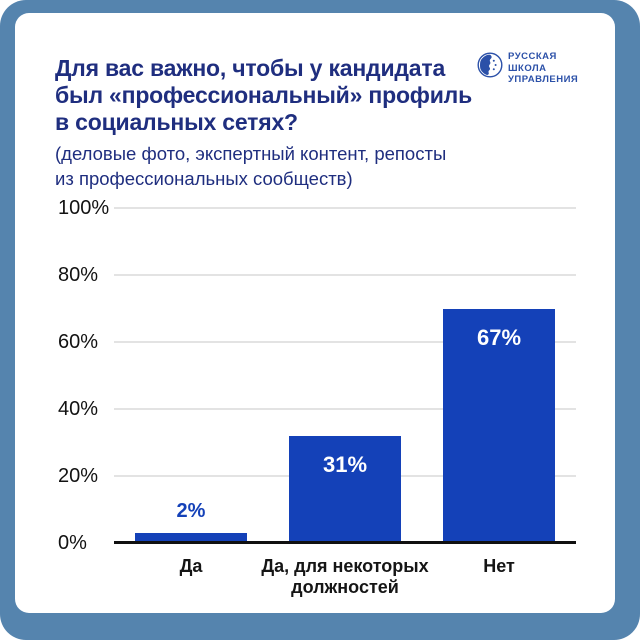  I want to click on bar-value-label-1: 2%, so click(191, 511).